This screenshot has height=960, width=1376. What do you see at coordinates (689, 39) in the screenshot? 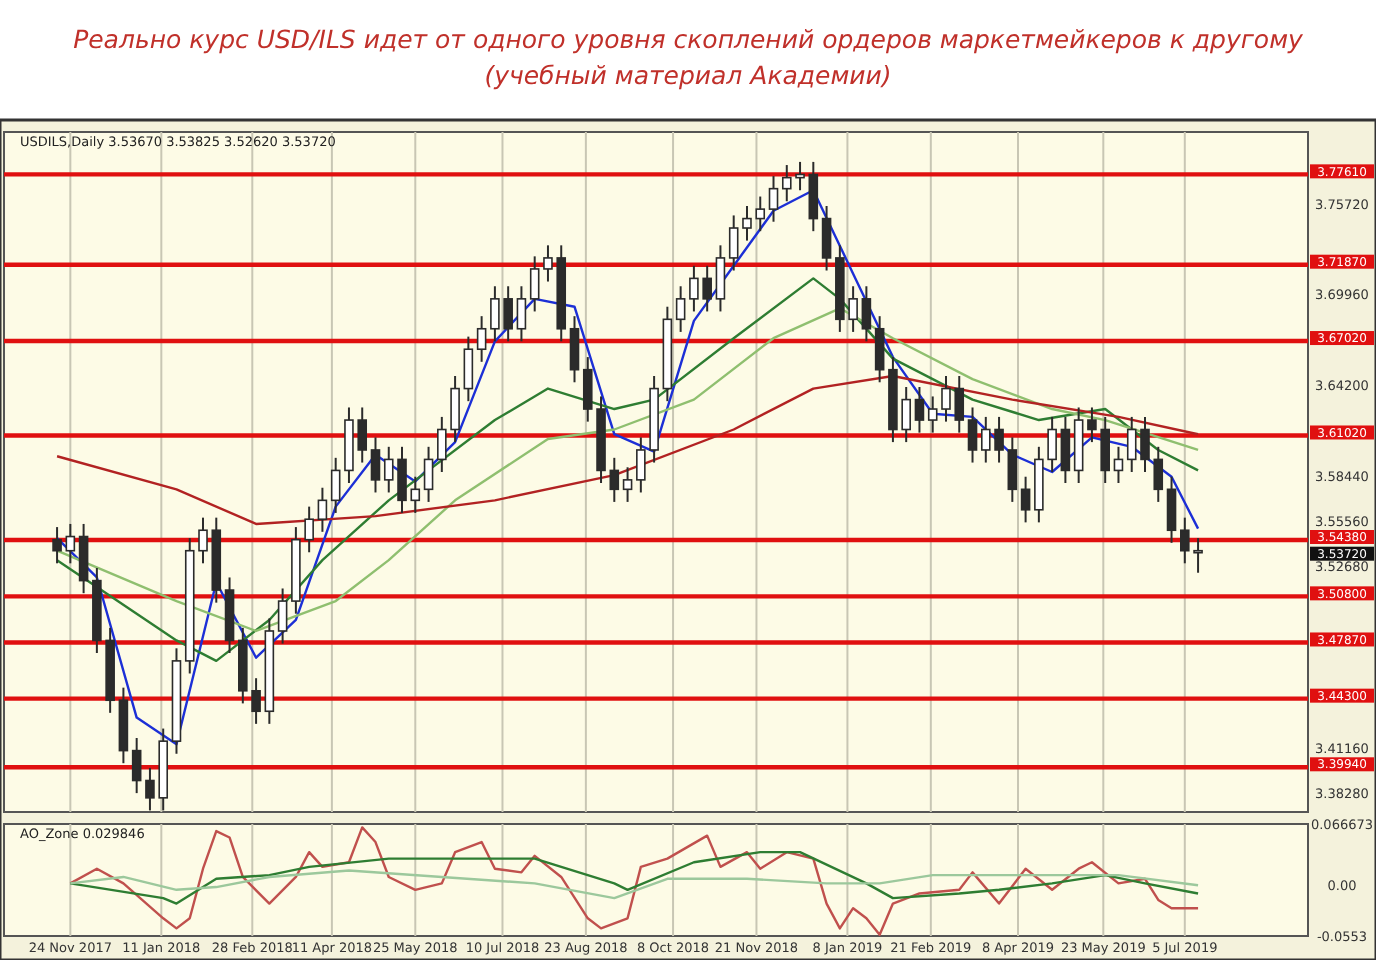
I see `chart-title: Реально курс USD/ILS идет от одного уровня скоплений ордеров маркетмейкеров к другому` at bounding box center [689, 39].